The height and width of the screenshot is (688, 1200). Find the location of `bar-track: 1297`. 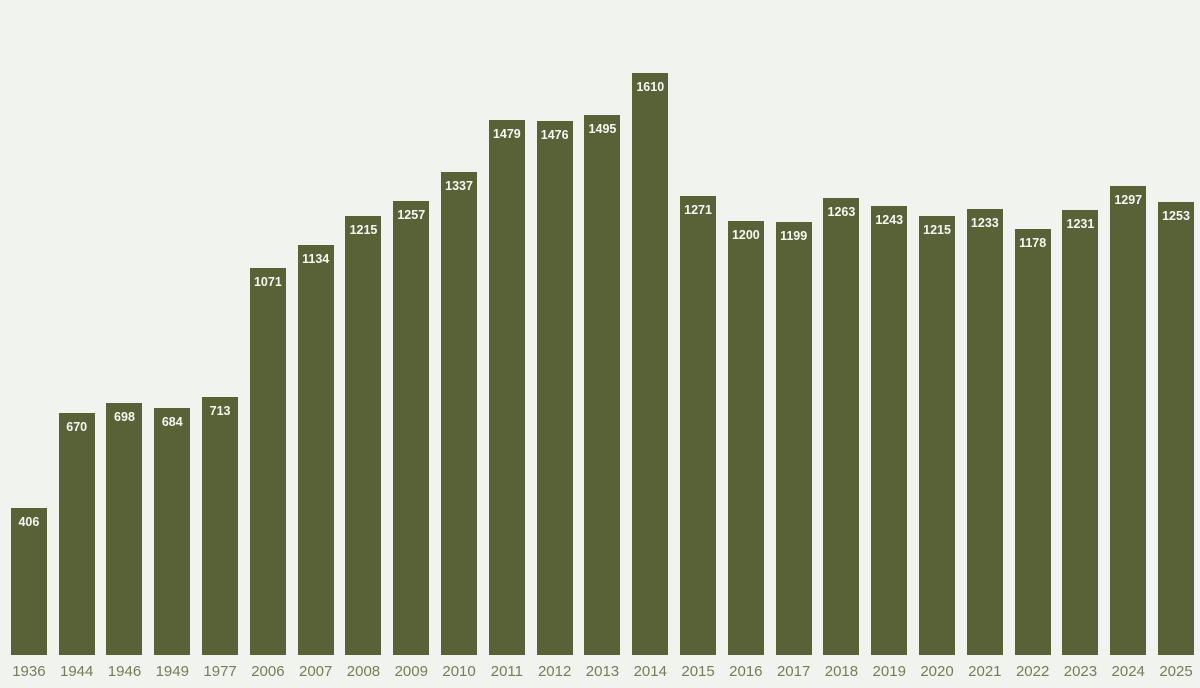

bar-track: 1297 is located at coordinates (1128, 327).